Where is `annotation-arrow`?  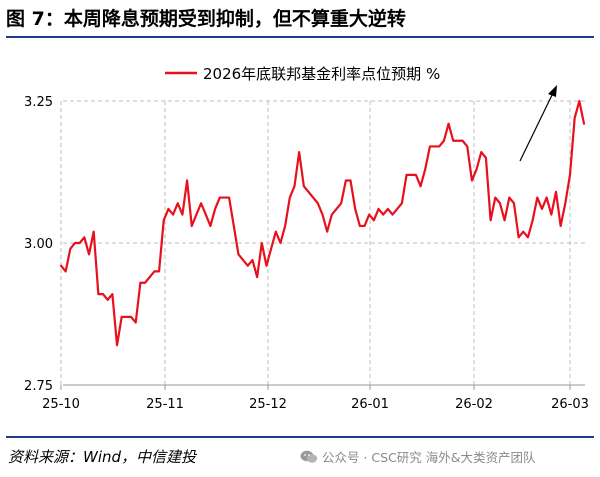 annotation-arrow is located at coordinates (538, 123).